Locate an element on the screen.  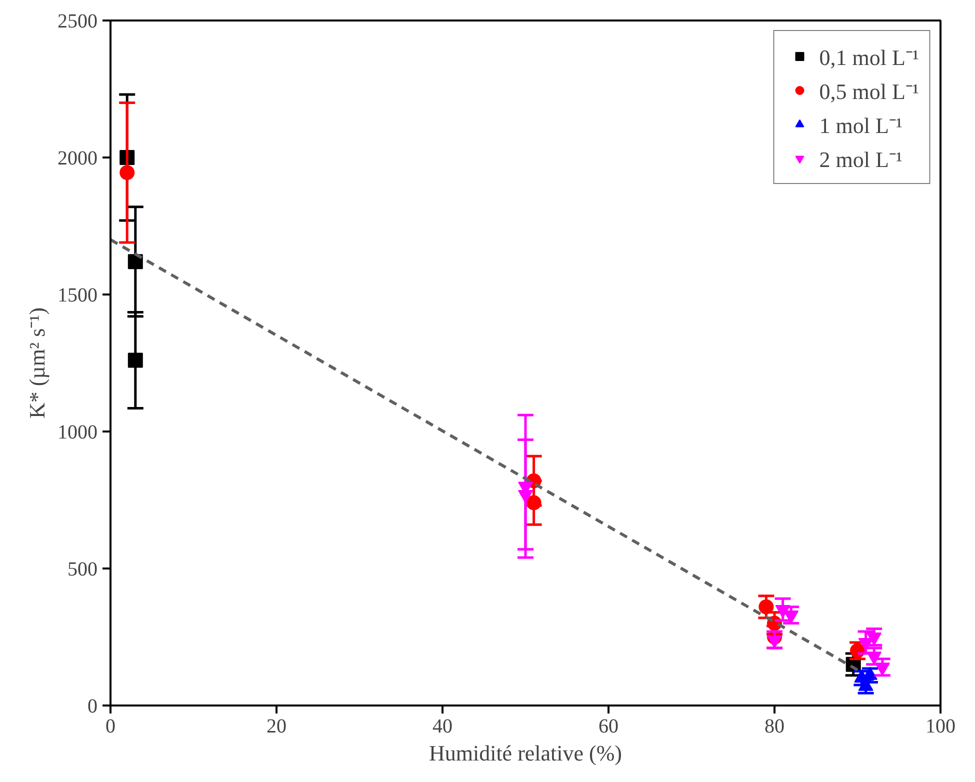
legend-label: 0,1 mol L⁻¹ is located at coordinates (869, 57).